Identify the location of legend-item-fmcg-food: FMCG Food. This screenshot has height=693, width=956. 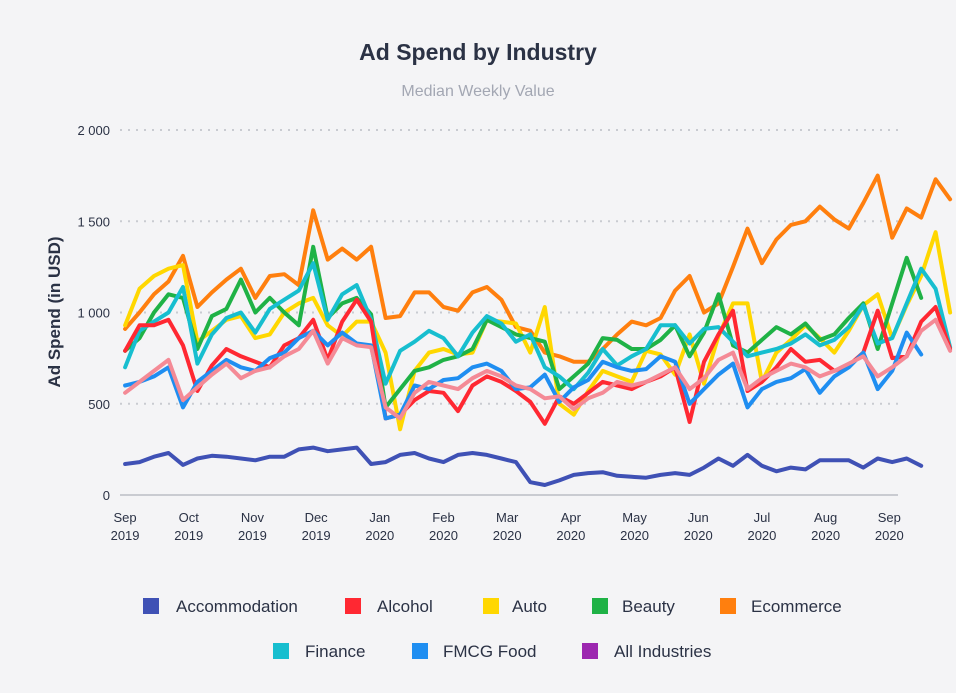
(474, 651).